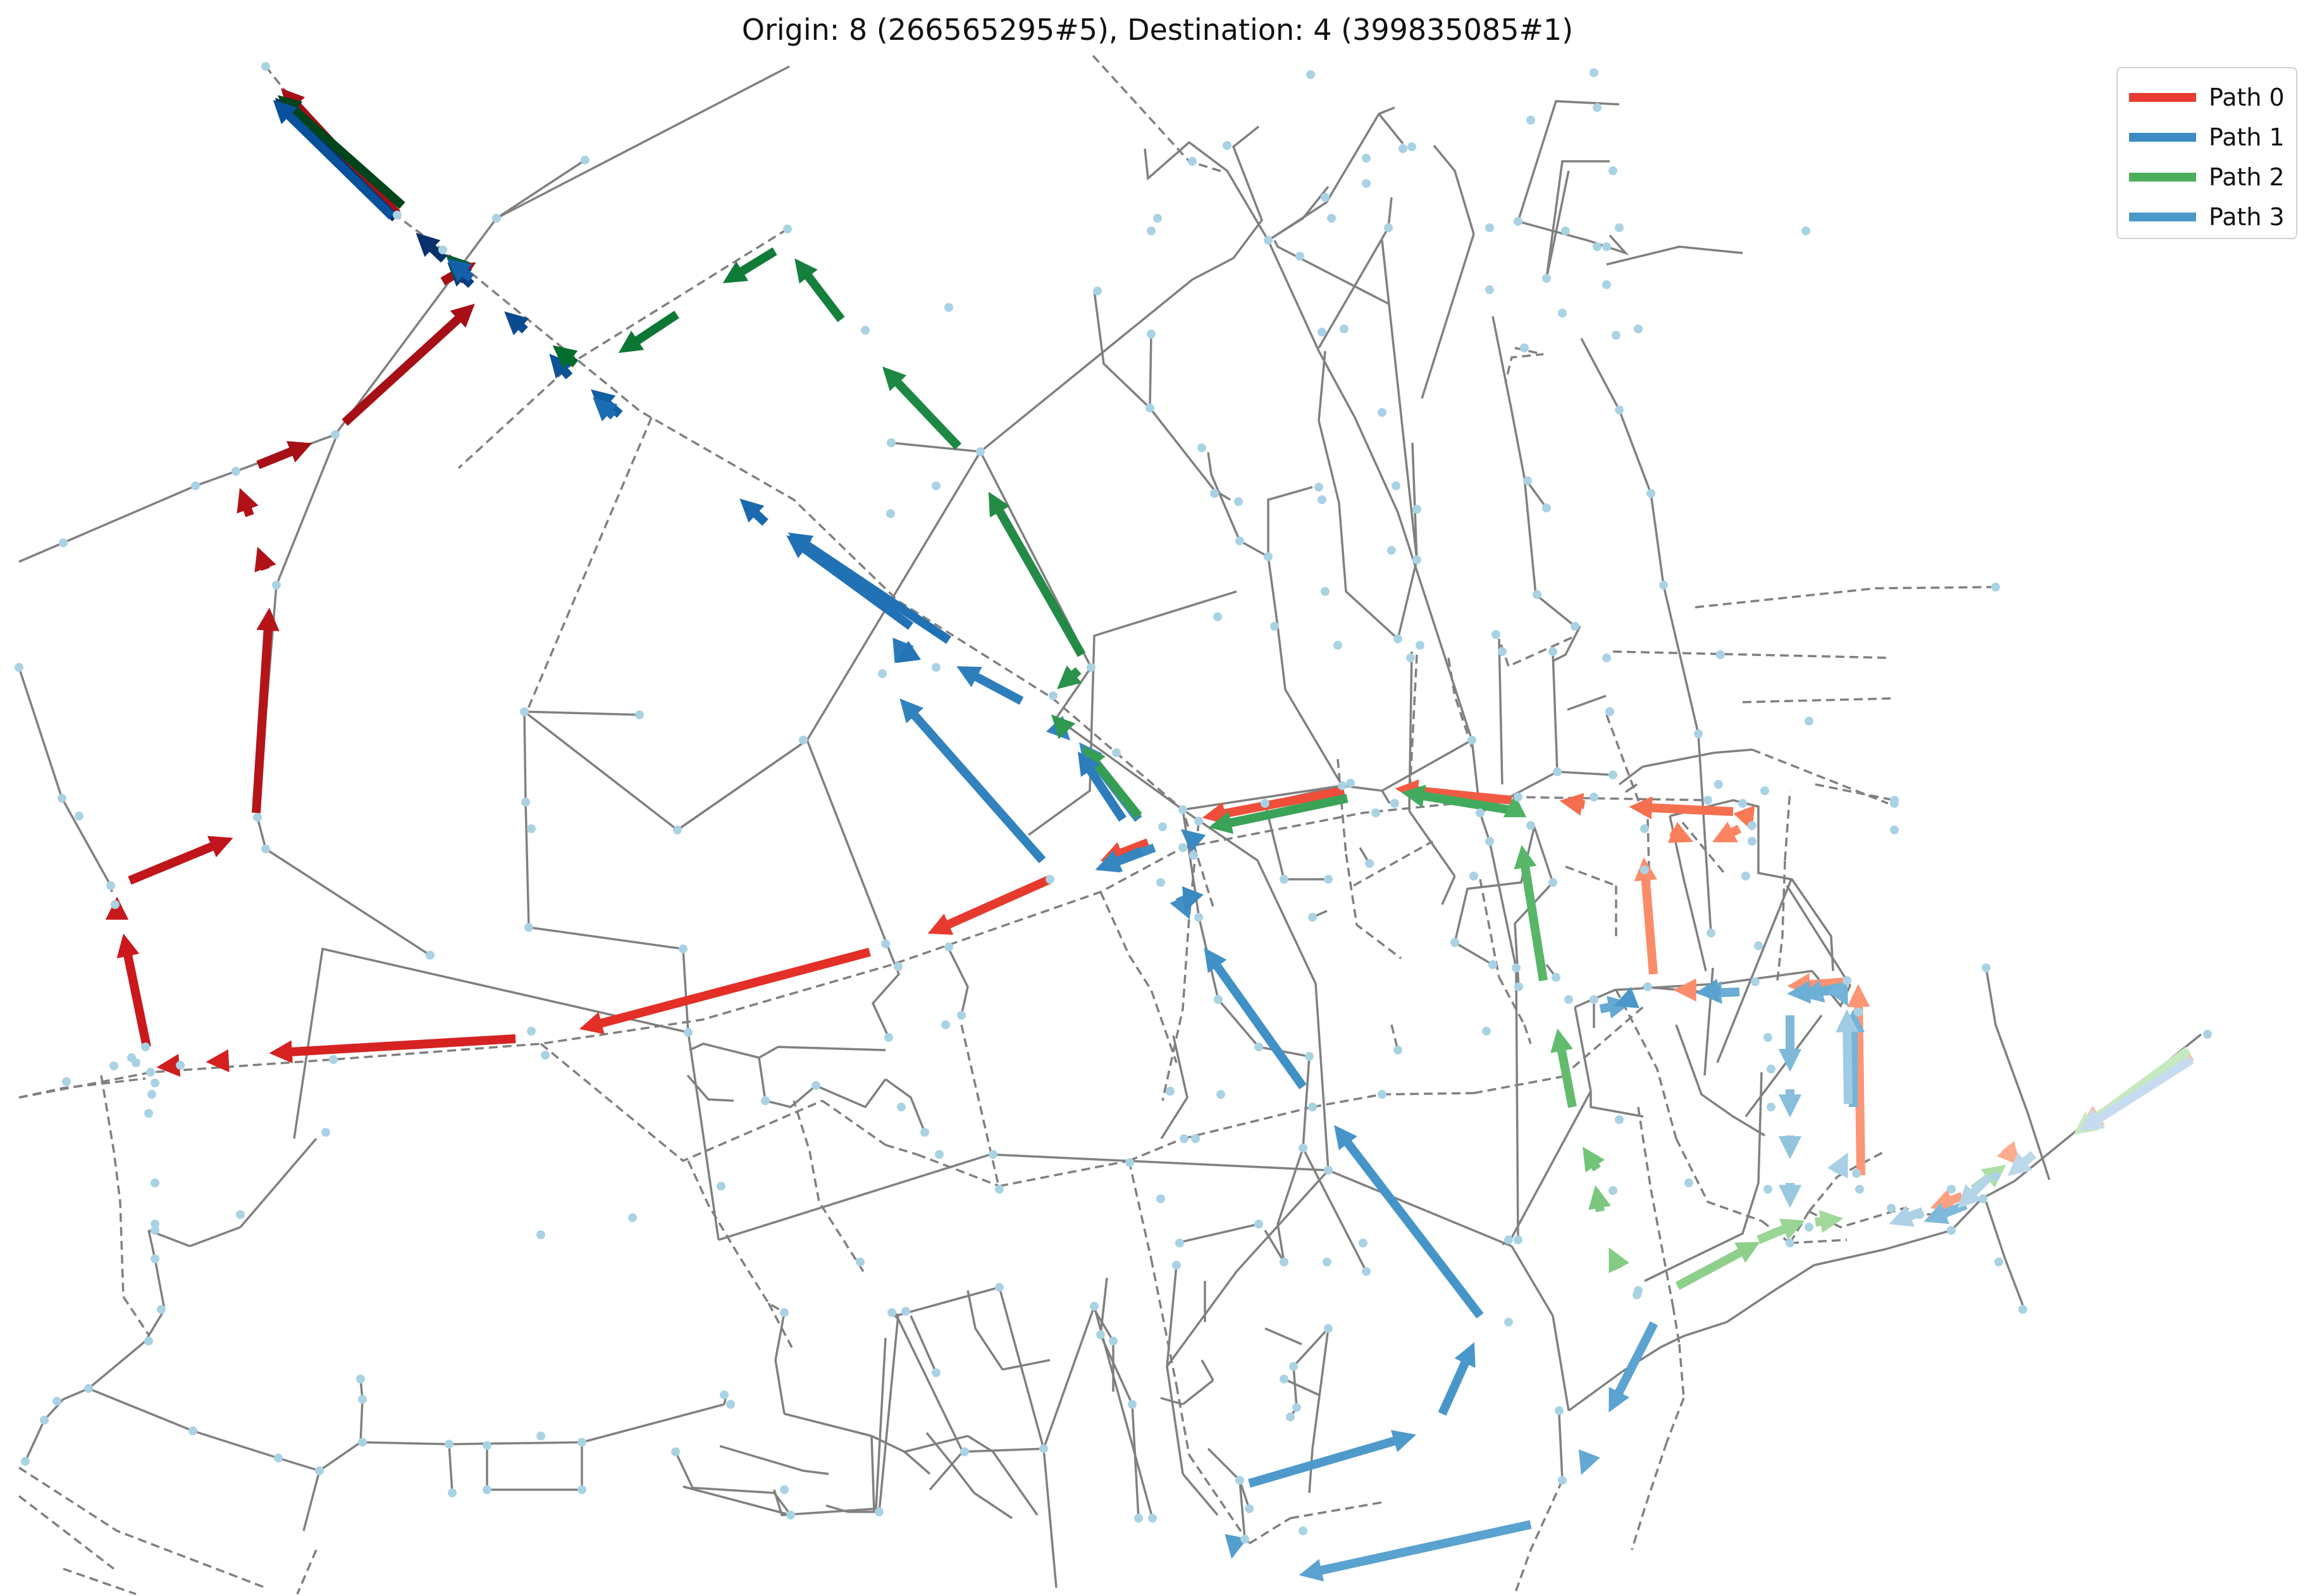  Describe the element at coordinates (2207, 137) in the screenshot. I see `legend-item-path-1: Path 1` at that location.